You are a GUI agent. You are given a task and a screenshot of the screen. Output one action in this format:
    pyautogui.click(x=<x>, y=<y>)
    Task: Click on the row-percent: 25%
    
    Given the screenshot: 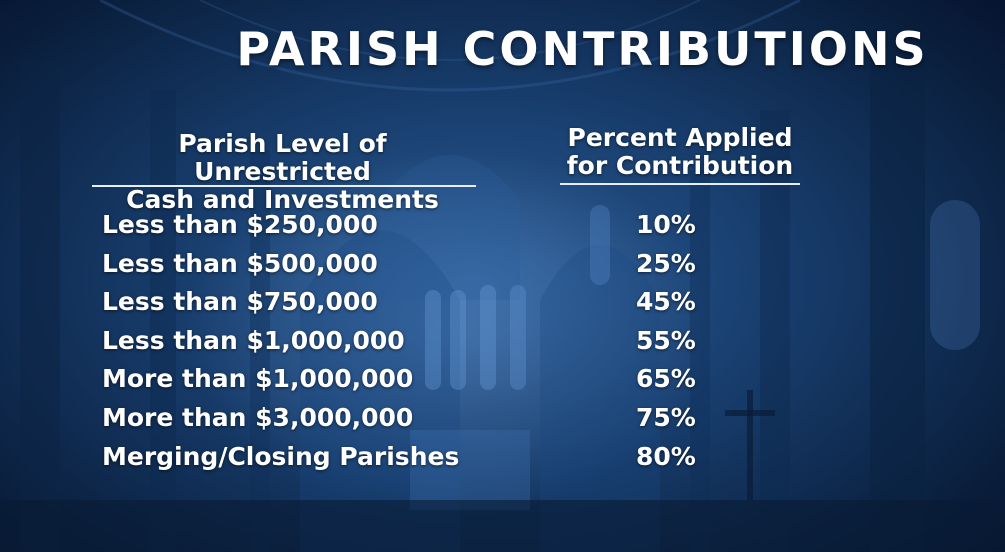 What is the action you would take?
    pyautogui.click(x=666, y=263)
    